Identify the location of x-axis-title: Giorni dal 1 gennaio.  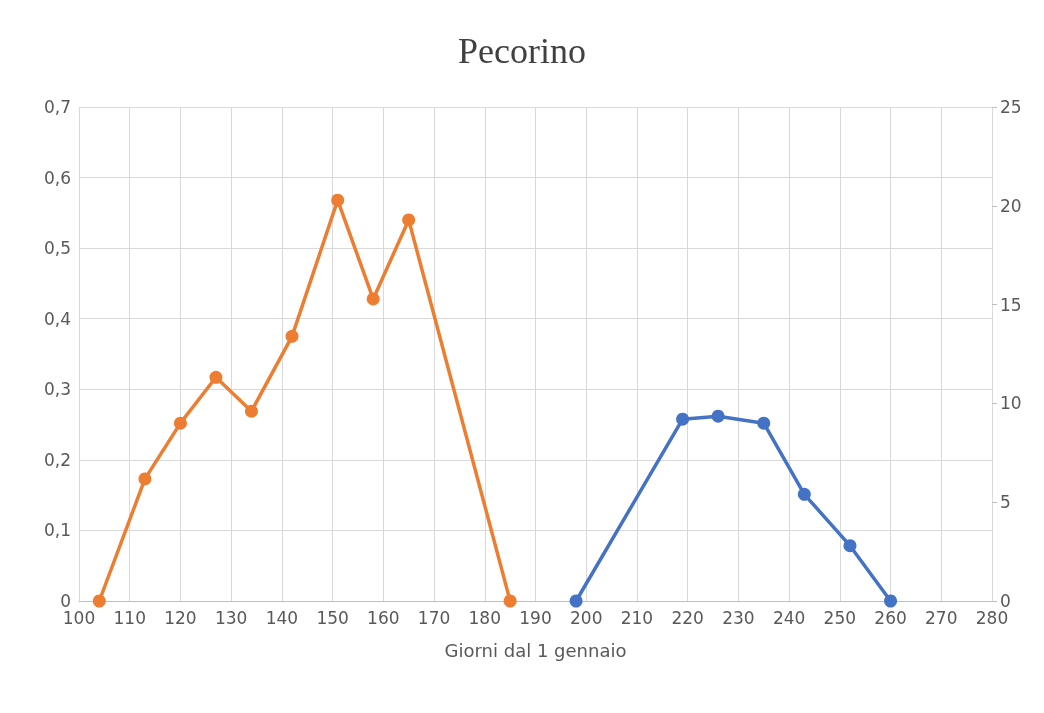
(535, 650).